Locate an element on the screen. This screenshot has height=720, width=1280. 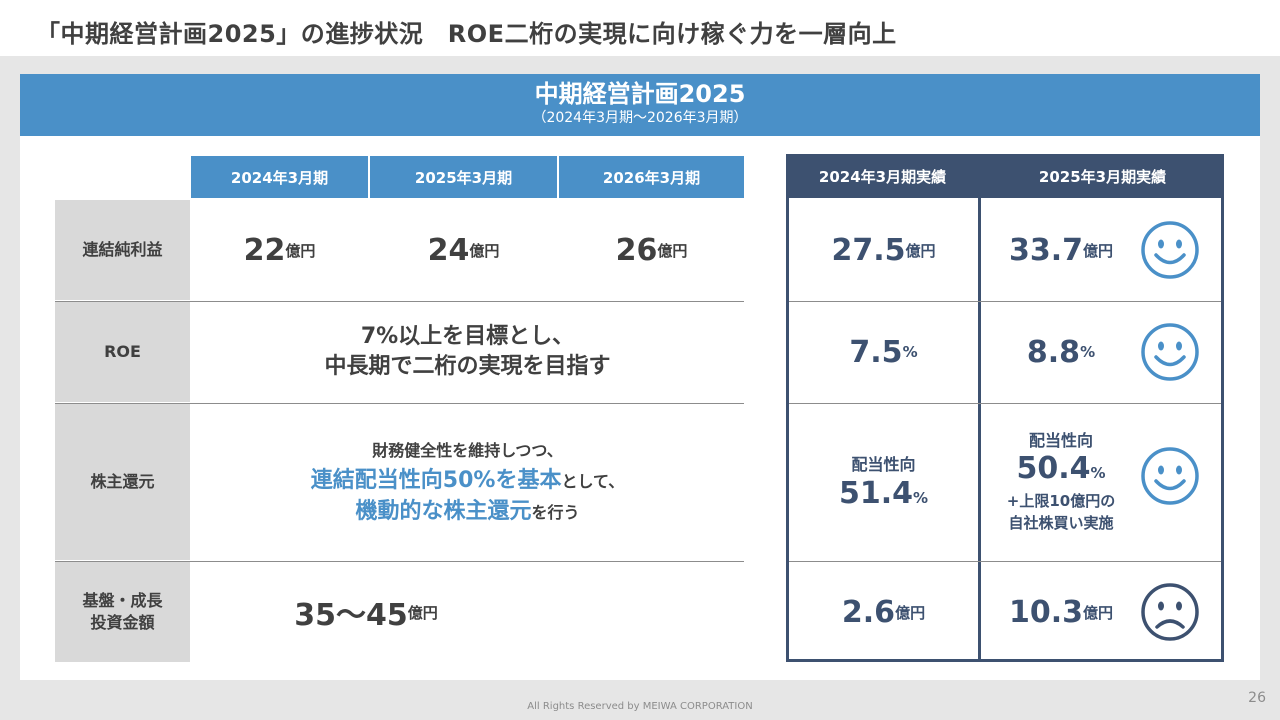
slide-title: 「中期経営計画2025」の進捗状況 ROE二桁の実現に向け稼ぐ力を一層向上 is located at coordinates (466, 34).